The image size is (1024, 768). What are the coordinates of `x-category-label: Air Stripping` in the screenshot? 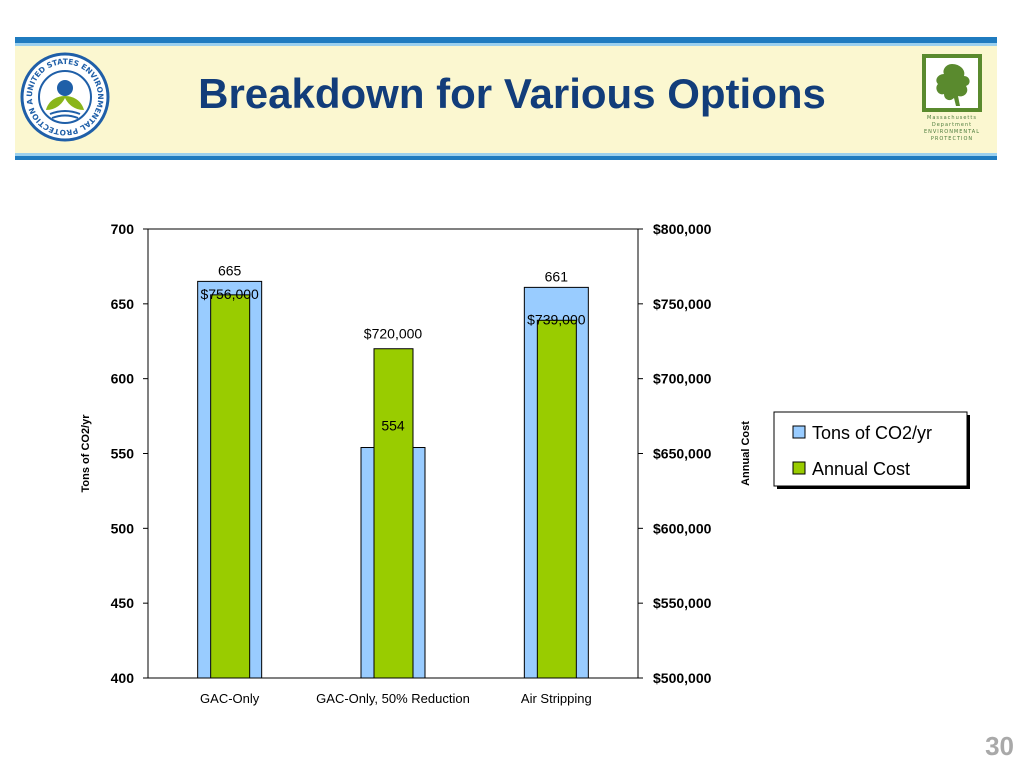 It's located at (556, 698).